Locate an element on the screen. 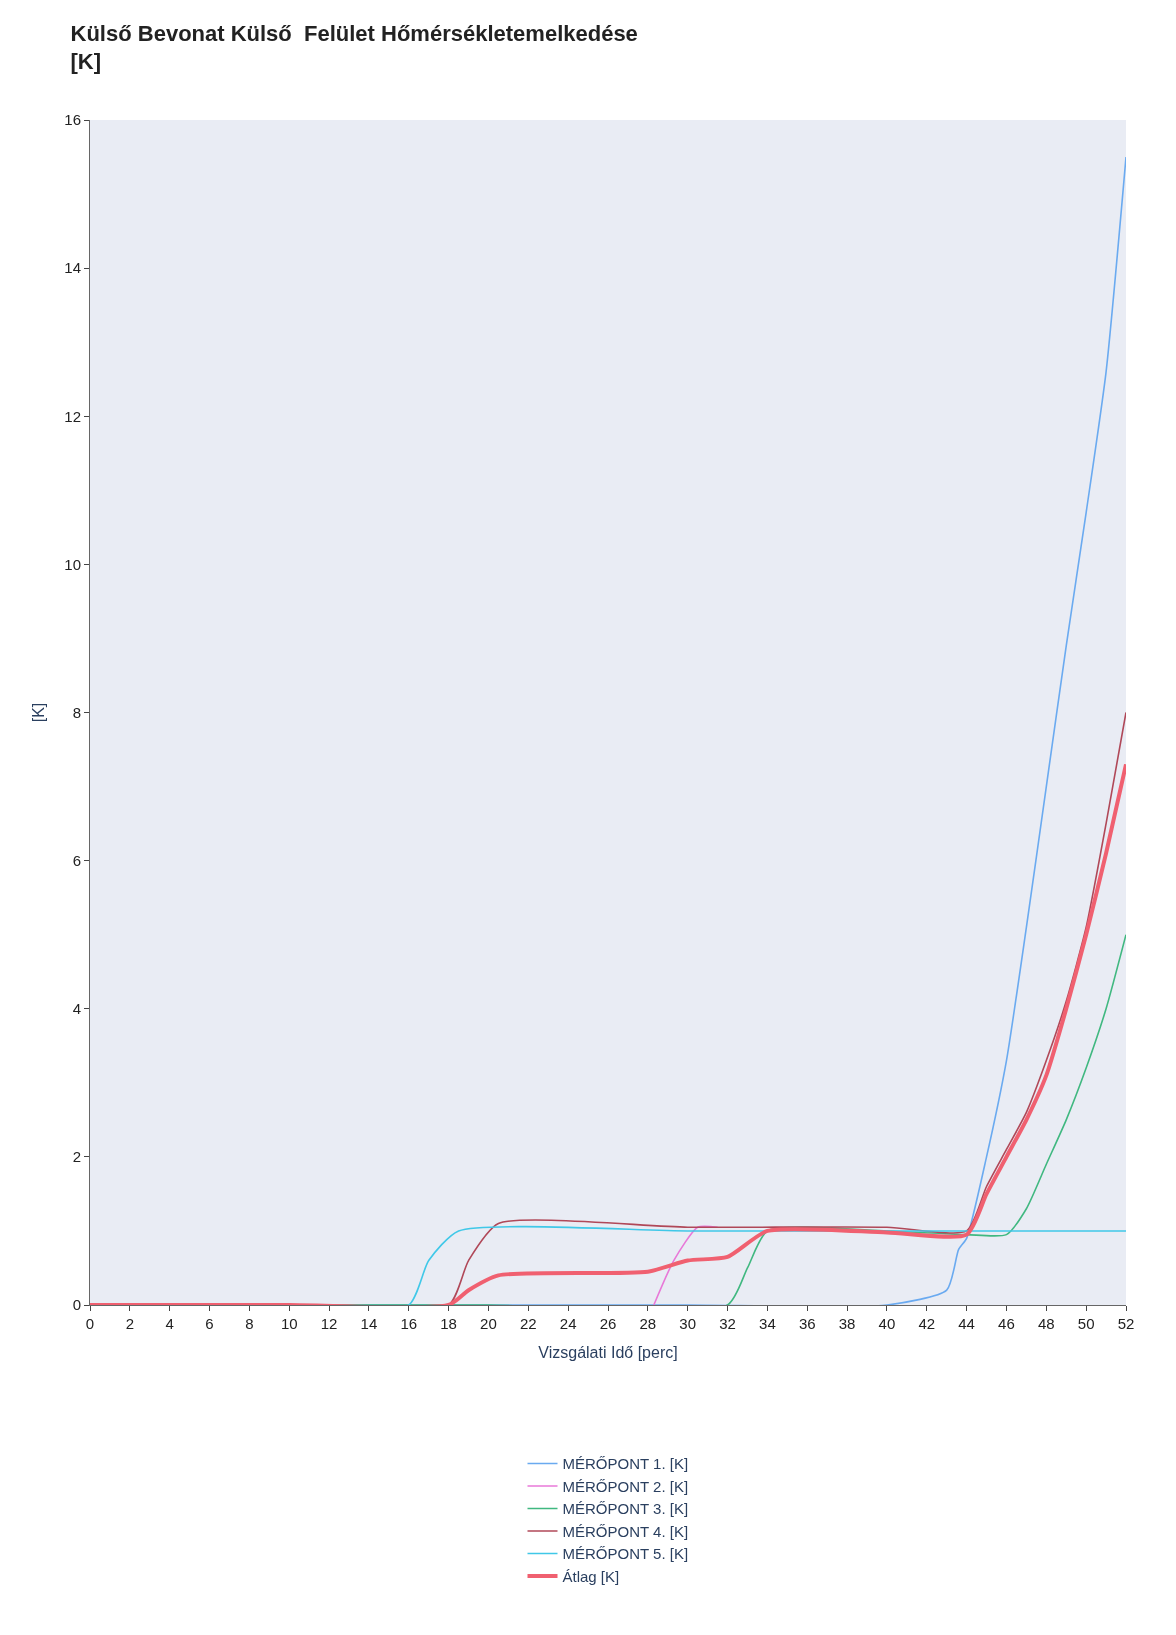 Image resolution: width=1176 pixels, height=1635 pixels. x-tick-label: 28 is located at coordinates (648, 1323).